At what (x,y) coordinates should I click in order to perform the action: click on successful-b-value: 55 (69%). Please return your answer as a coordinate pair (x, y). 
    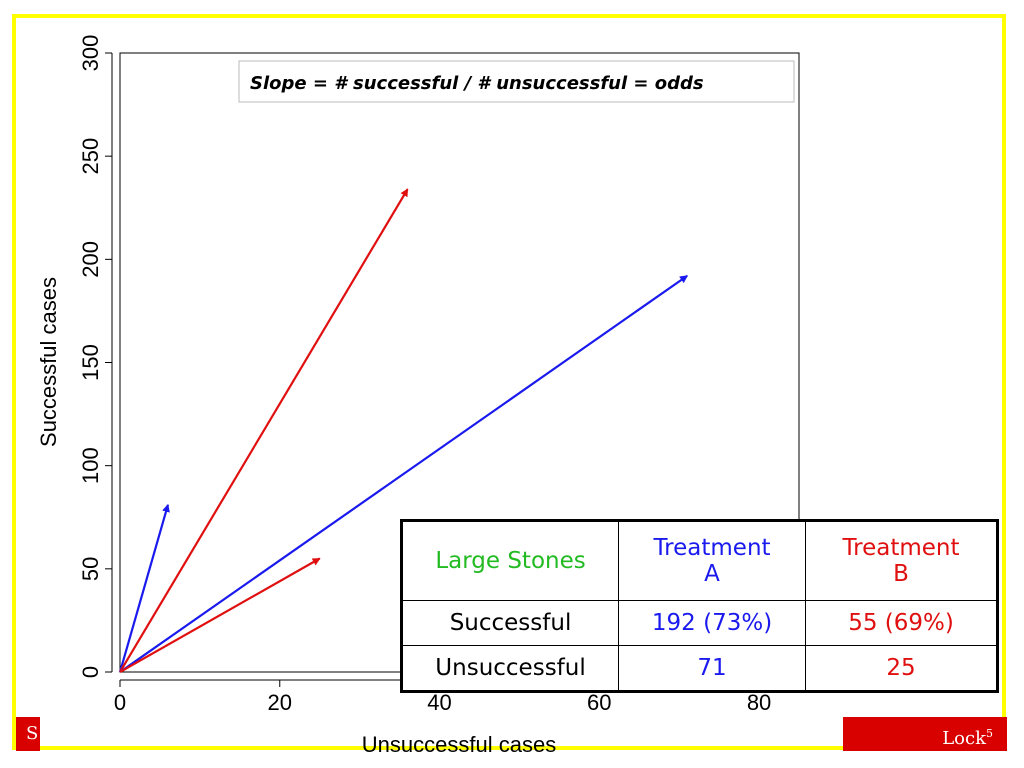
    Looking at the image, I should click on (901, 623).